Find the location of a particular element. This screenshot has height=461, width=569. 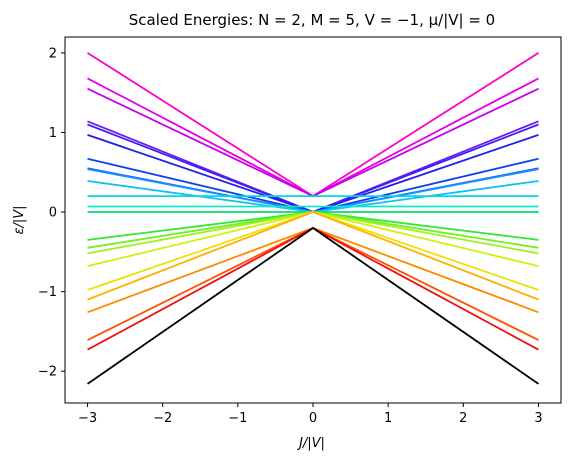

x-tick-label: 2 is located at coordinates (463, 418).